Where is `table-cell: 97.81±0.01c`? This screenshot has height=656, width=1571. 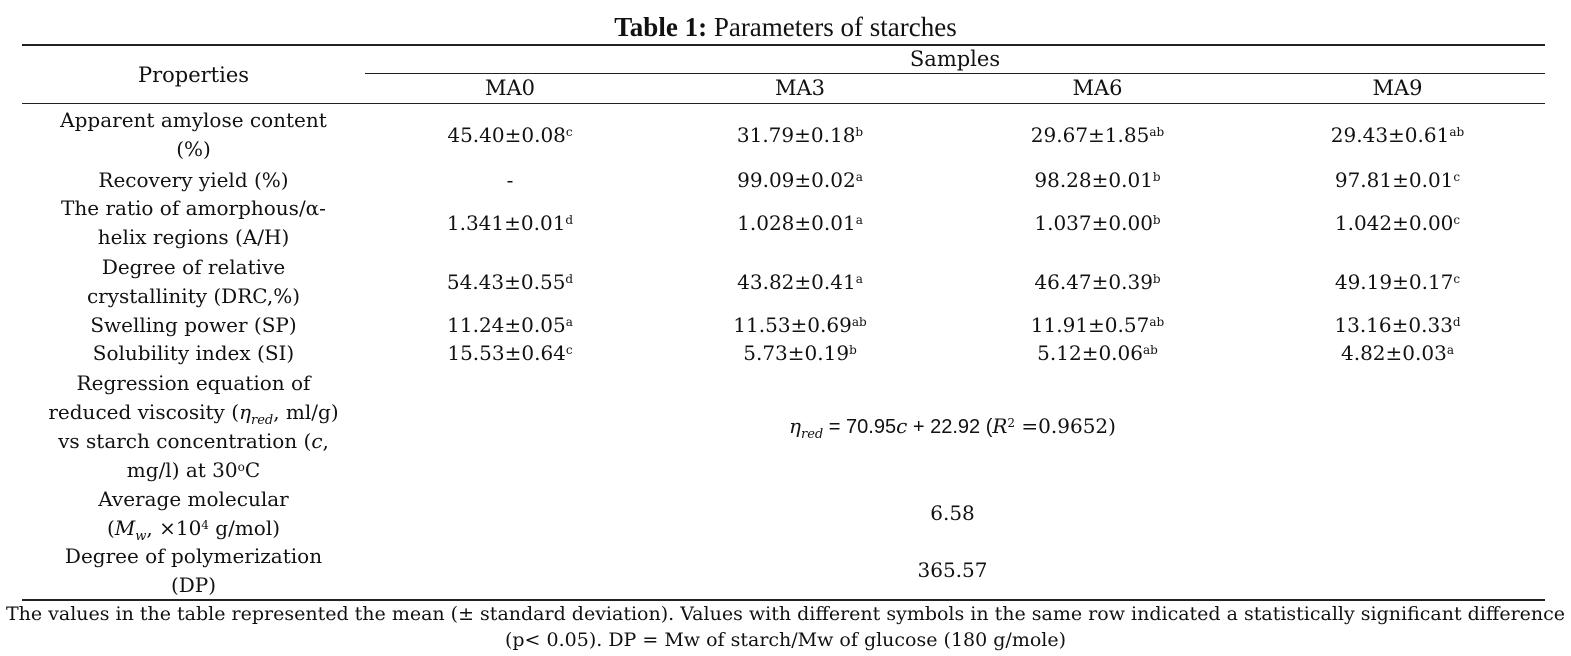 table-cell: 97.81±0.01c is located at coordinates (1397, 180).